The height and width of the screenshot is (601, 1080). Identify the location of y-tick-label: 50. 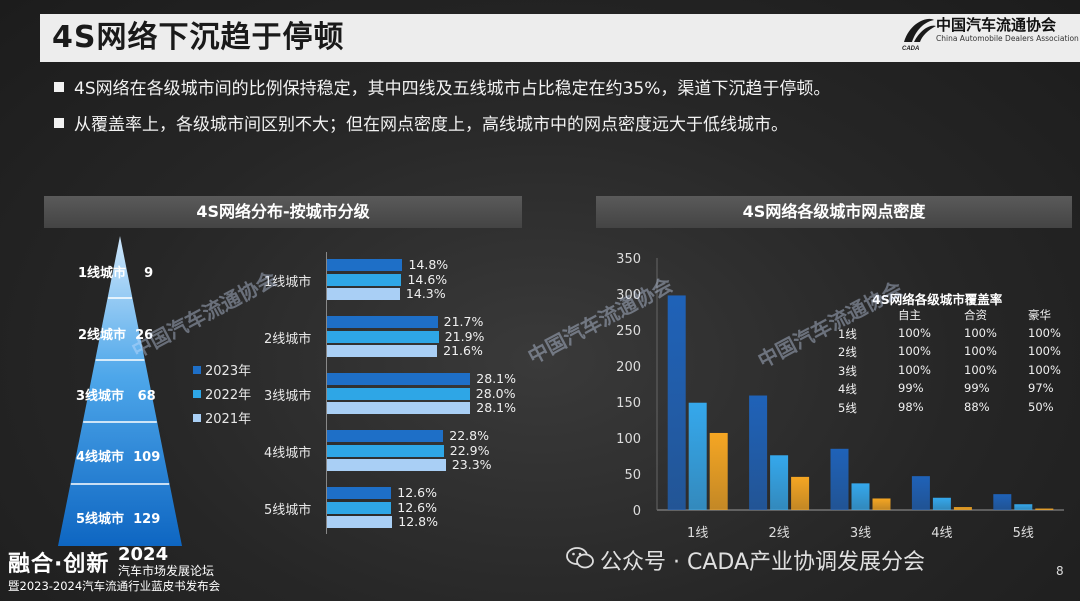
(632, 475).